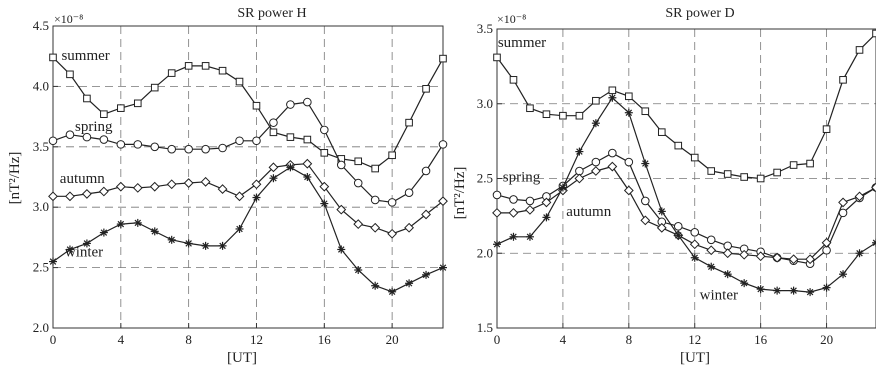 Image resolution: width=876 pixels, height=373 pixels. Describe the element at coordinates (485, 103) in the screenshot. I see `y-tick-label: 3.0` at that location.